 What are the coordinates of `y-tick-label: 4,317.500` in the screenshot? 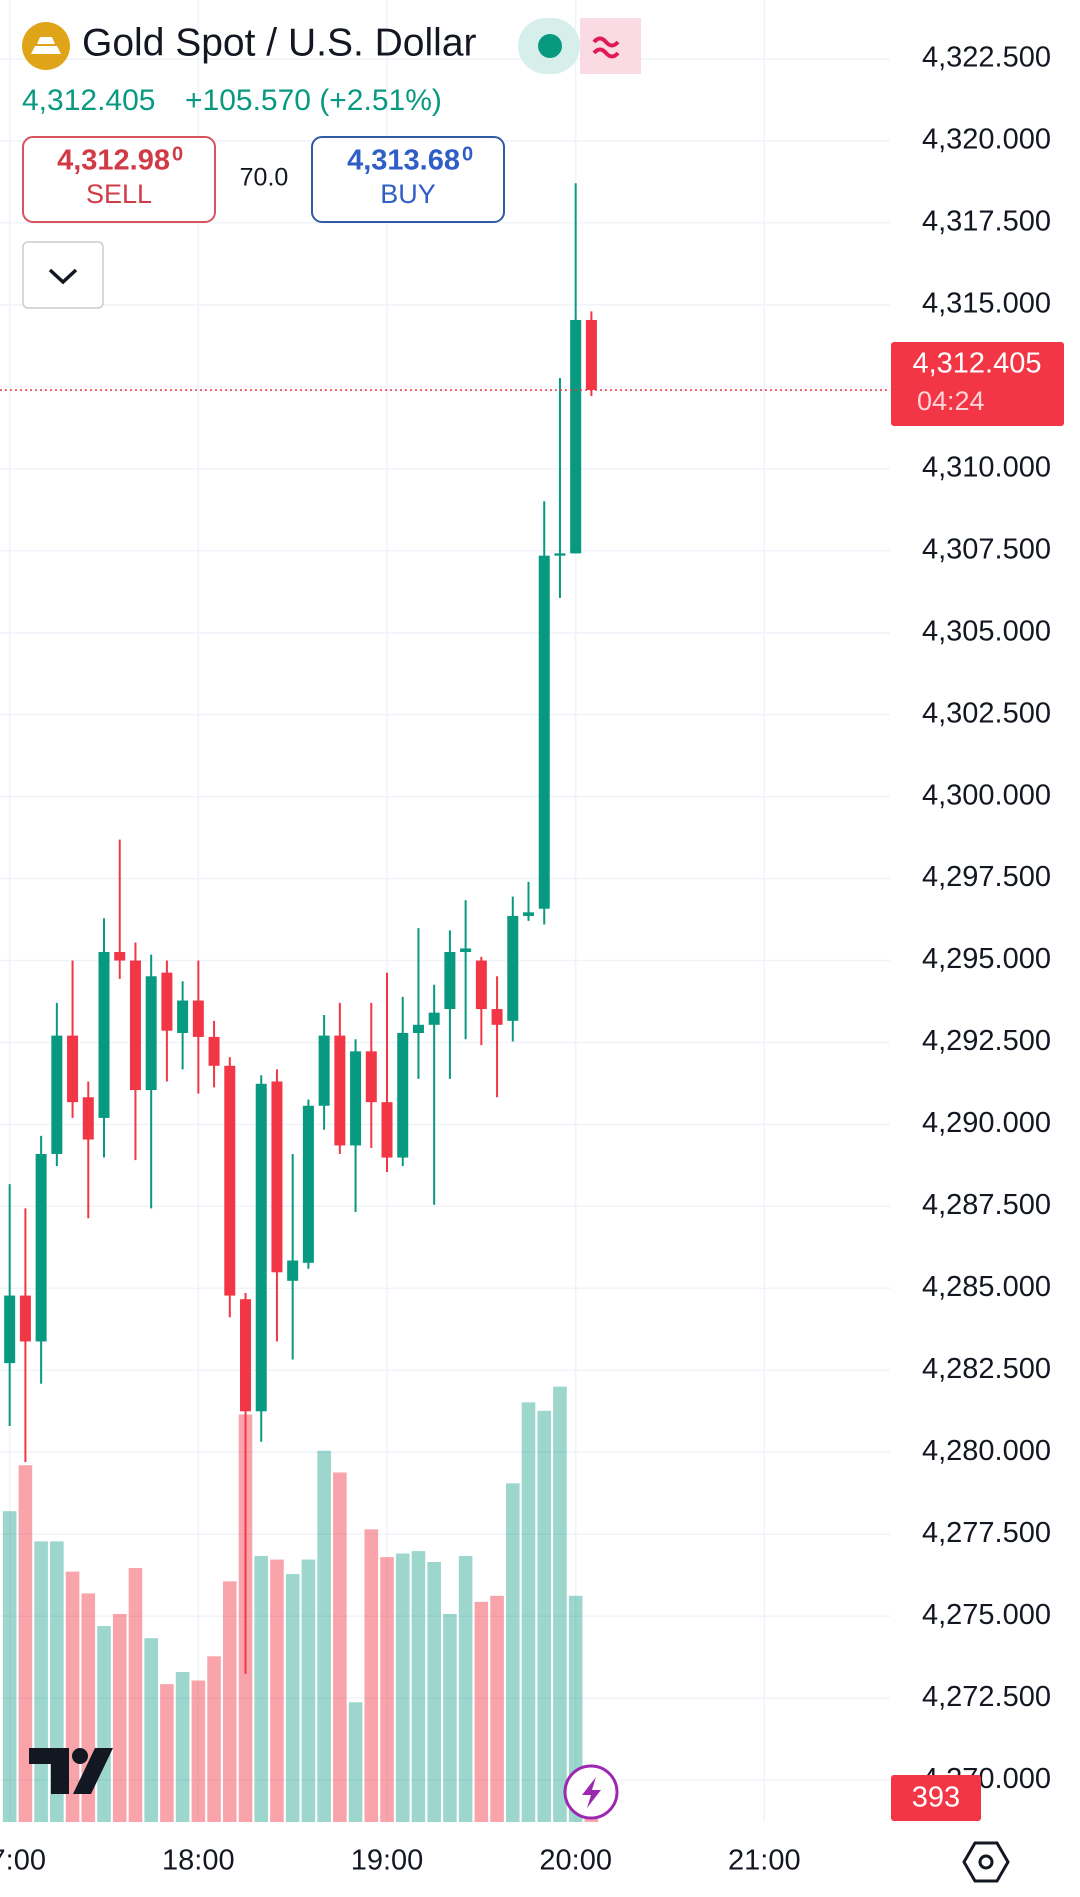 It's located at (986, 222).